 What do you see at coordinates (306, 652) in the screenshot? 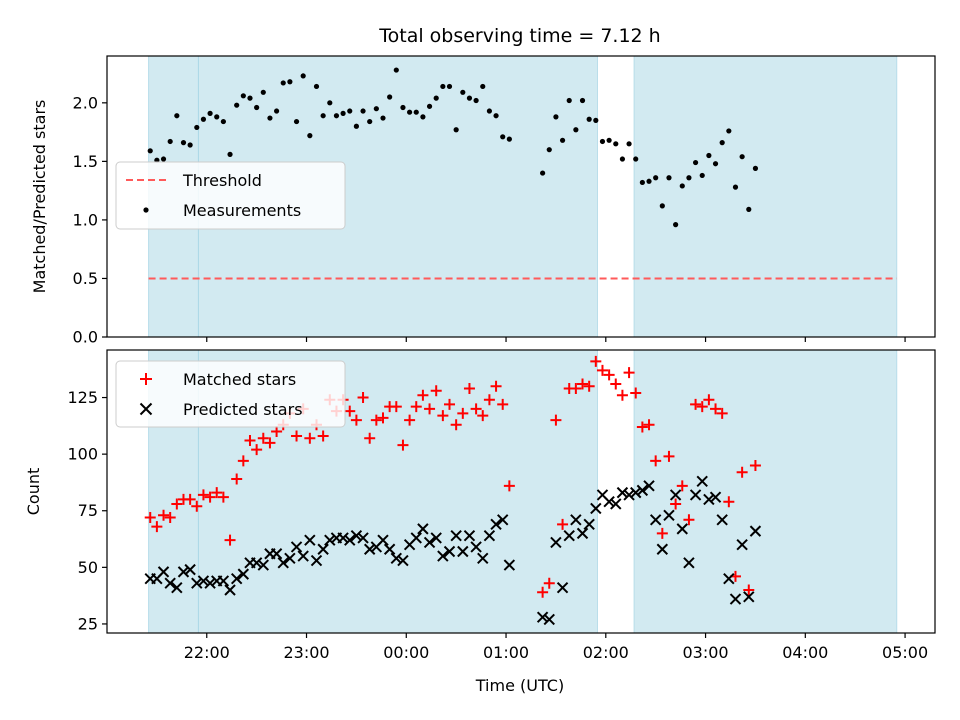
I see `x-tick-label: 23:00` at bounding box center [306, 652].